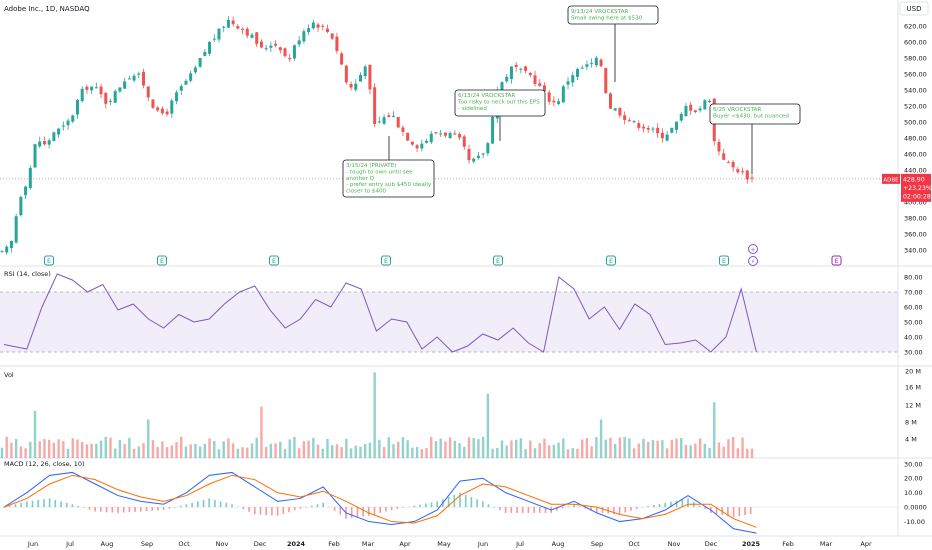  What do you see at coordinates (751, 544) in the screenshot?
I see `time-axis-label: 2025` at bounding box center [751, 544].